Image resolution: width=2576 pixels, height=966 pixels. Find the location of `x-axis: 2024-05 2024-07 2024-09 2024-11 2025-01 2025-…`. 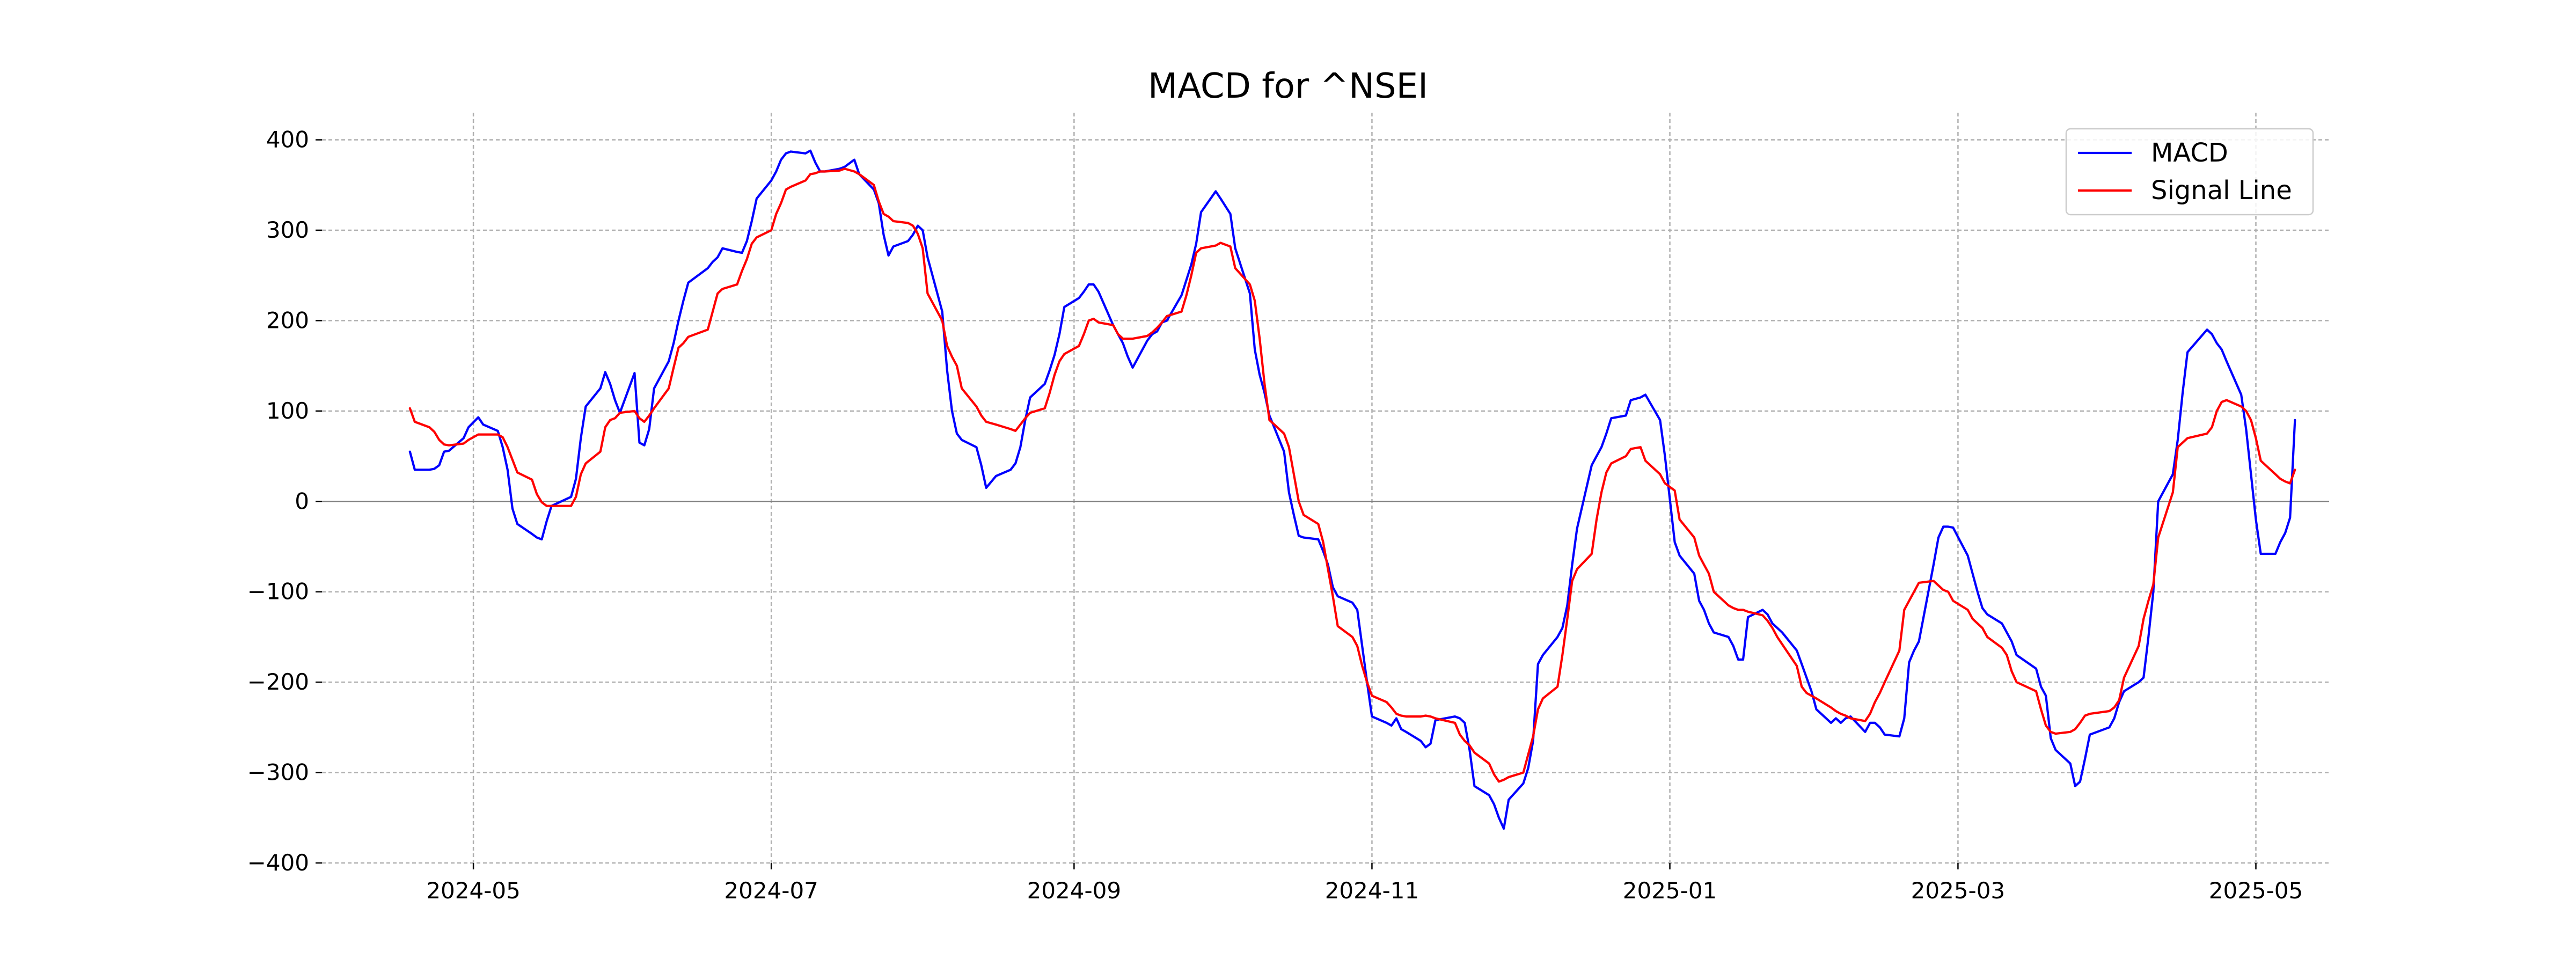

x-axis: 2024-05 2024-07 2024-09 2024-11 2025-01 2025-… is located at coordinates (1364, 883).